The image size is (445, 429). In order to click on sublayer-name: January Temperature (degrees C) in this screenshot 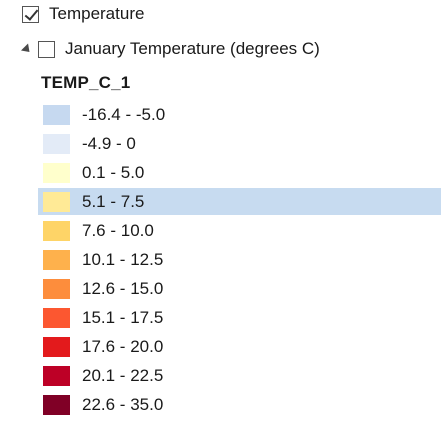, I will do `click(192, 48)`.